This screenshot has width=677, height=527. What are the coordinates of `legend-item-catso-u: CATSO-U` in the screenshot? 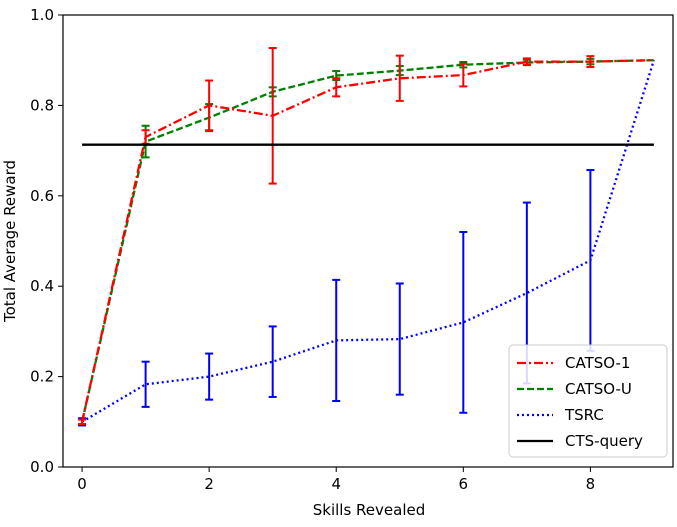 It's located at (574, 389).